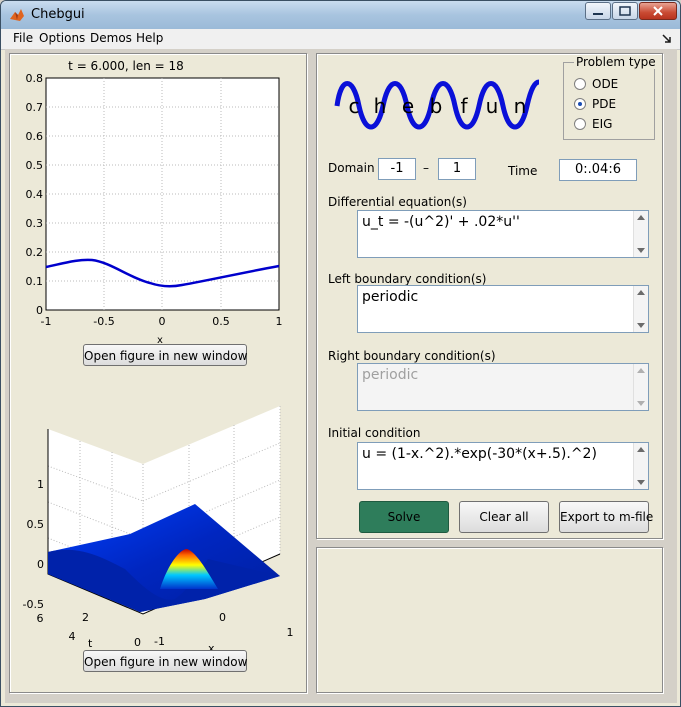 This screenshot has width=681, height=707. Describe the element at coordinates (479, 454) in the screenshot. I see `initial-condition-text: u = (1-x.^2).*exp(-30*(x+.5).^2)` at that location.